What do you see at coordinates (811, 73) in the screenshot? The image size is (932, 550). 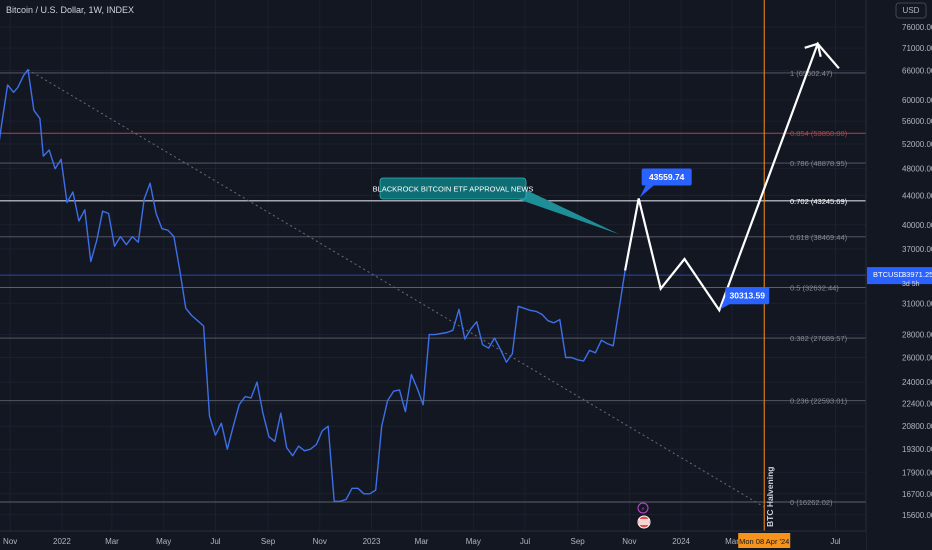 I see `fib-level-label: 1 (65502.47)` at bounding box center [811, 73].